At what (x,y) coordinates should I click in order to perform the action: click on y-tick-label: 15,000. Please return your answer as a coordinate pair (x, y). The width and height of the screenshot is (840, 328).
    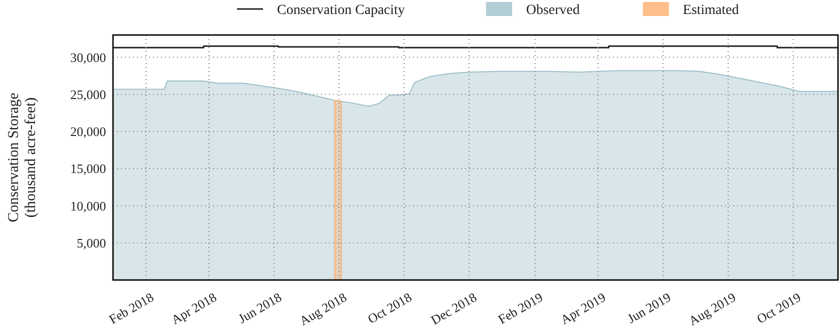
    Looking at the image, I should click on (88, 168).